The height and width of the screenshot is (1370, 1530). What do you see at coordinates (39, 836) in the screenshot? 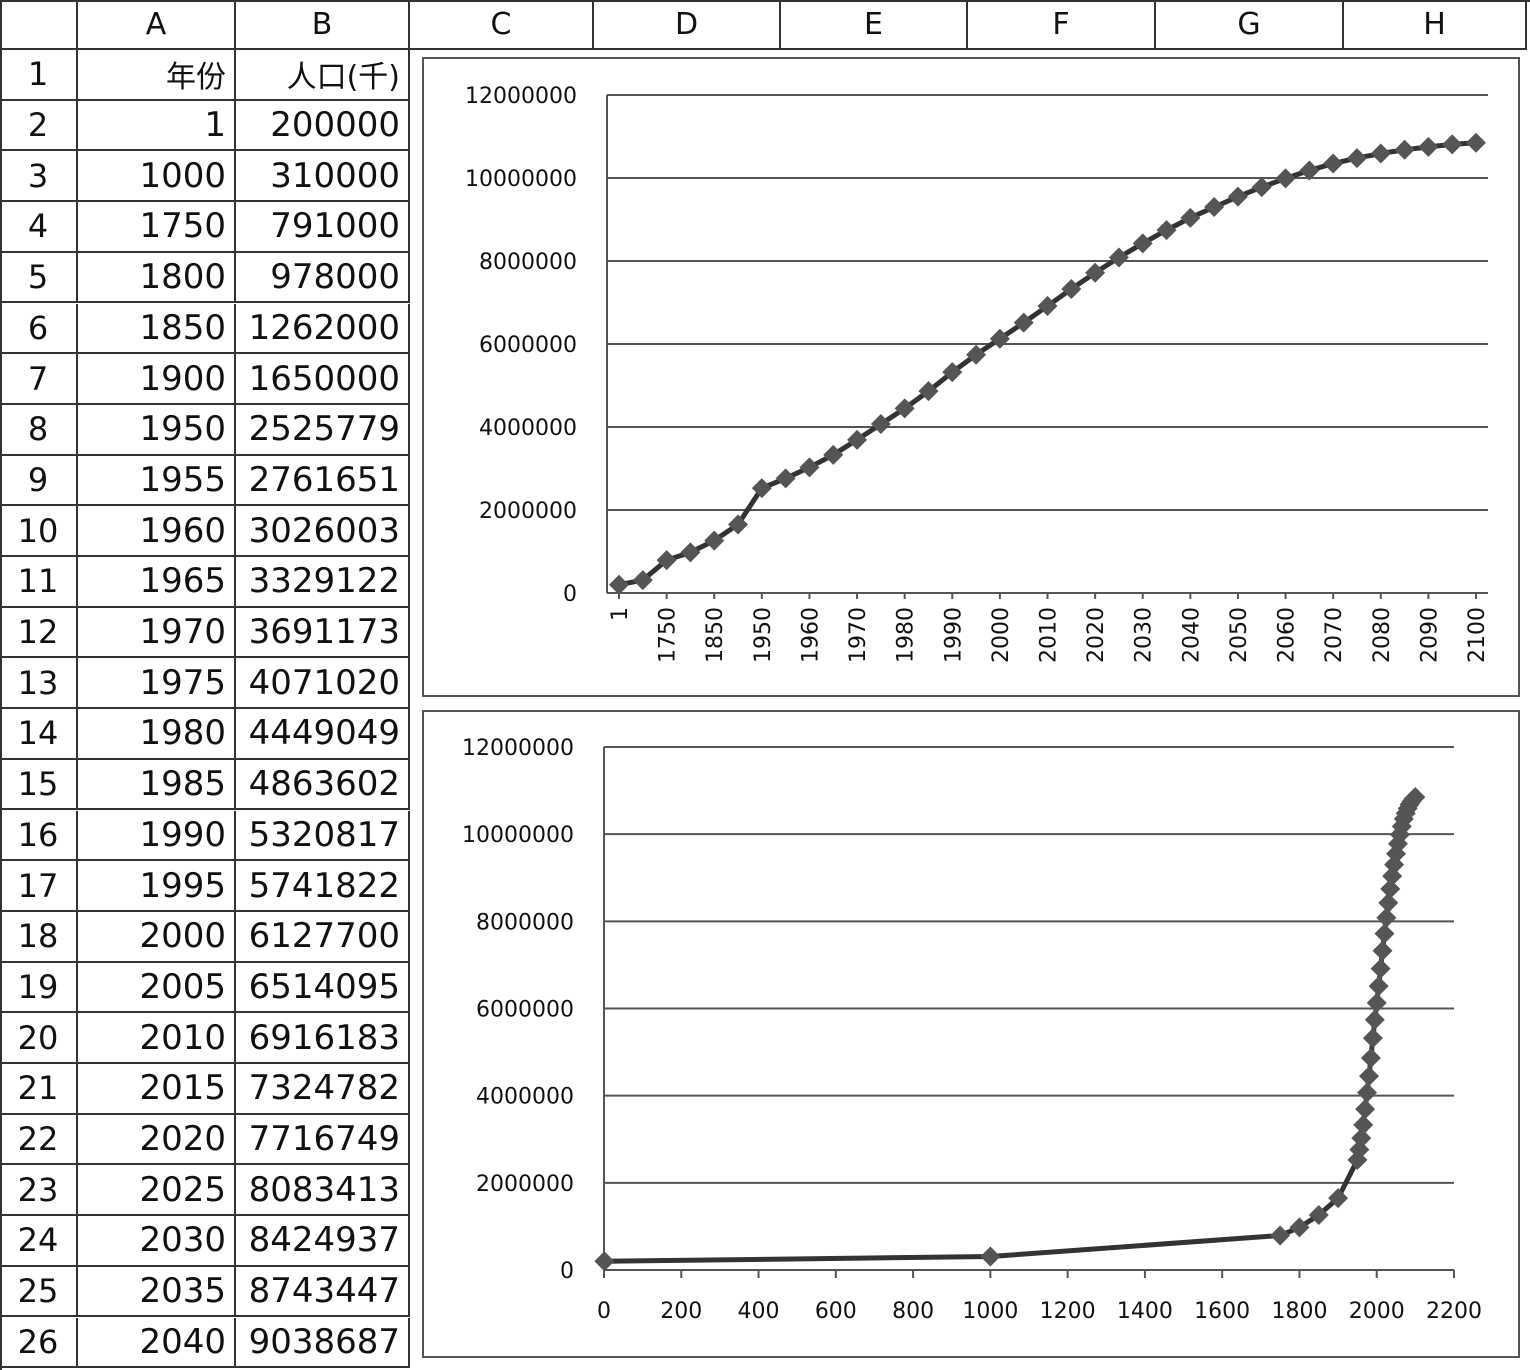
I see `row-header: 16` at bounding box center [39, 836].